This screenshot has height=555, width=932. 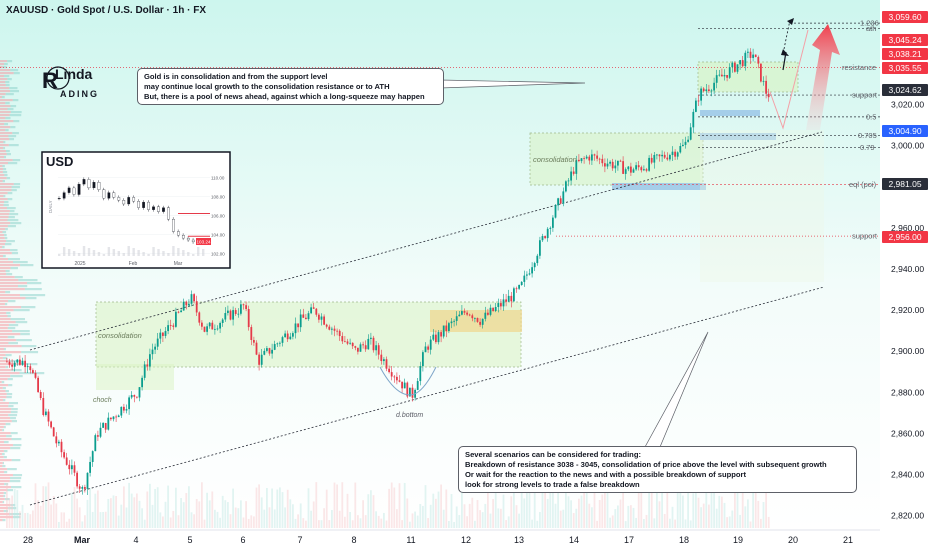 What do you see at coordinates (85, 84) in the screenshot?
I see `brand-logo: R Linda ADING` at bounding box center [85, 84].